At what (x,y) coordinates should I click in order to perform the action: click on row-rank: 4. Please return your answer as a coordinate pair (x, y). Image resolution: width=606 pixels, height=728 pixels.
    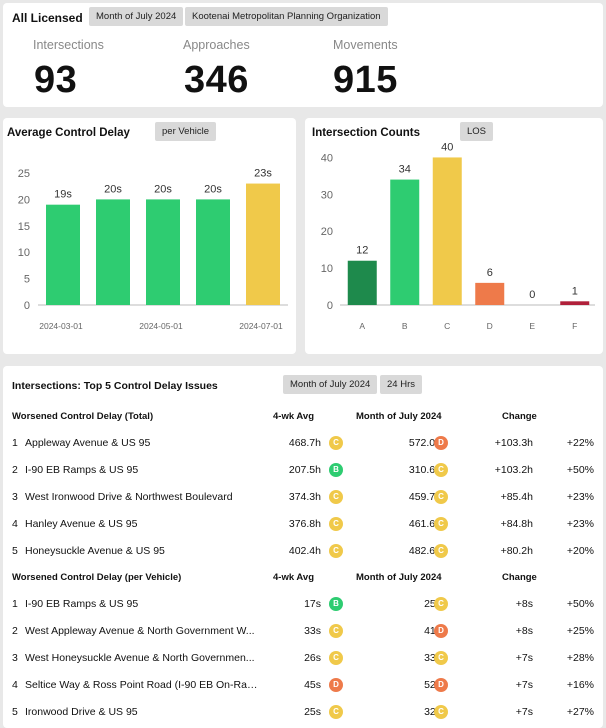
    Looking at the image, I should click on (15, 684).